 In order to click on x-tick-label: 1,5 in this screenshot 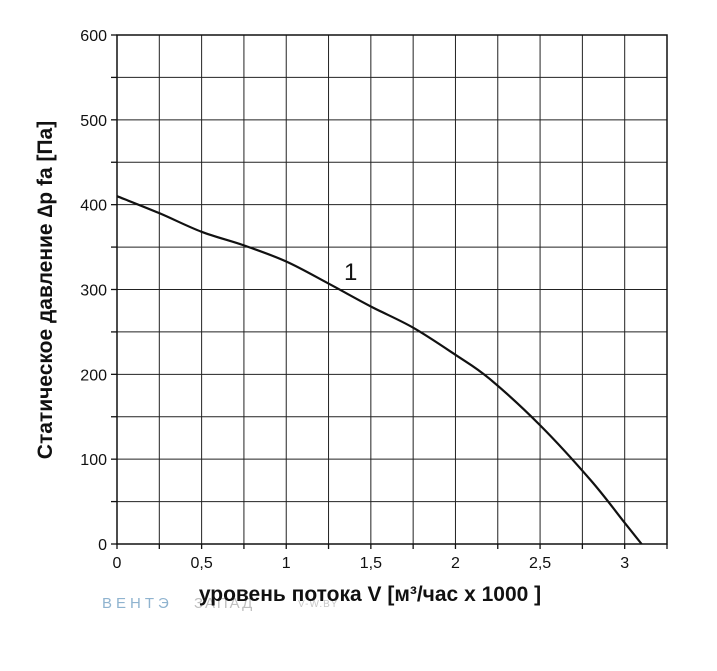, I will do `click(371, 563)`.